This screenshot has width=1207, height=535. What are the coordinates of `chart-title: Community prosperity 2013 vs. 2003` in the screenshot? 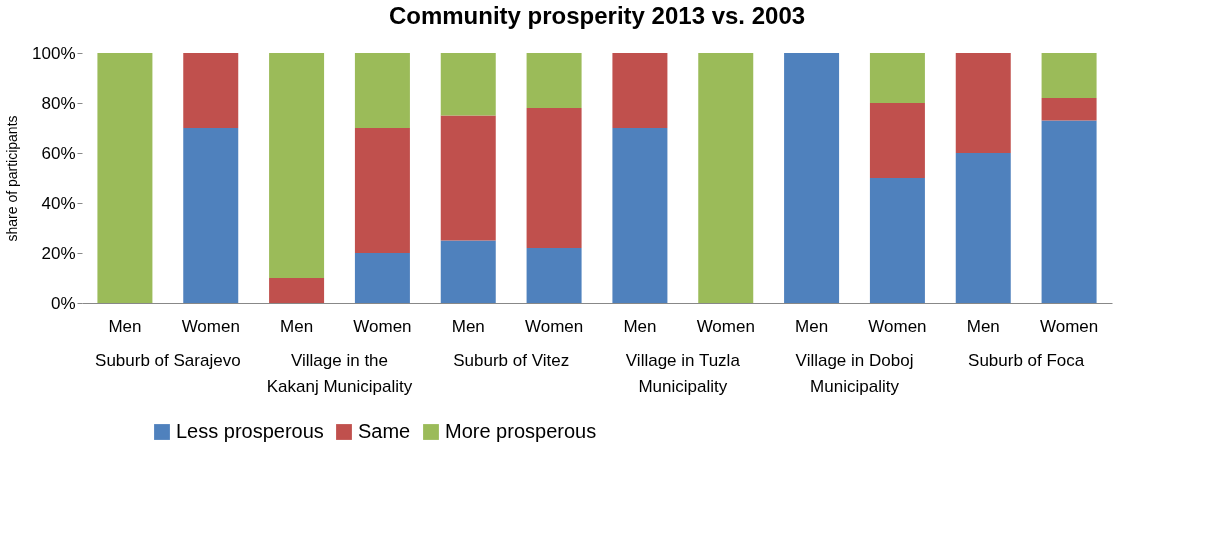 It's located at (597, 15).